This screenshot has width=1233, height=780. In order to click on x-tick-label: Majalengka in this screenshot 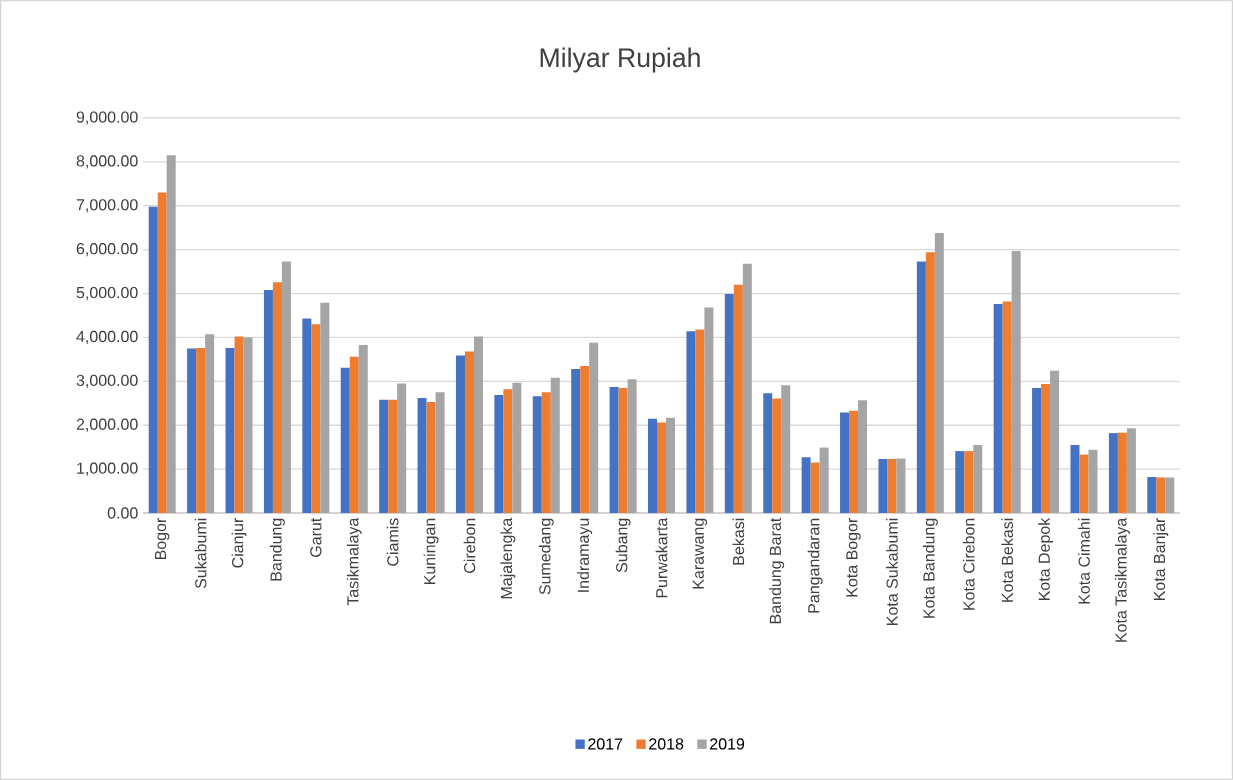, I will do `click(508, 558)`.